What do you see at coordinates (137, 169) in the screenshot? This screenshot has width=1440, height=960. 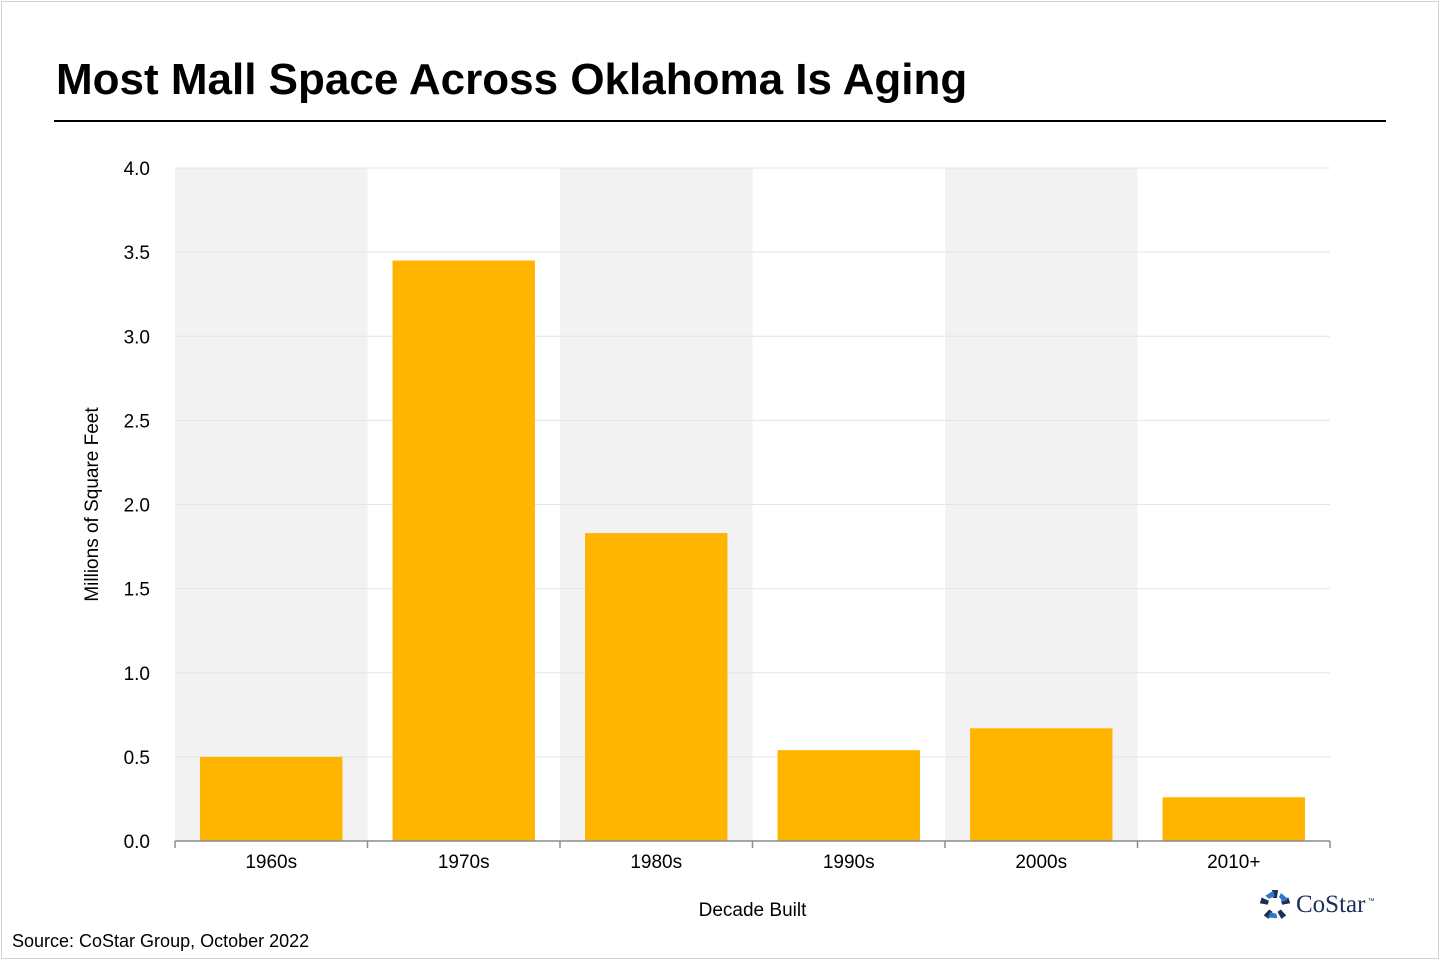 I see `y-tick-label: 4.0` at bounding box center [137, 169].